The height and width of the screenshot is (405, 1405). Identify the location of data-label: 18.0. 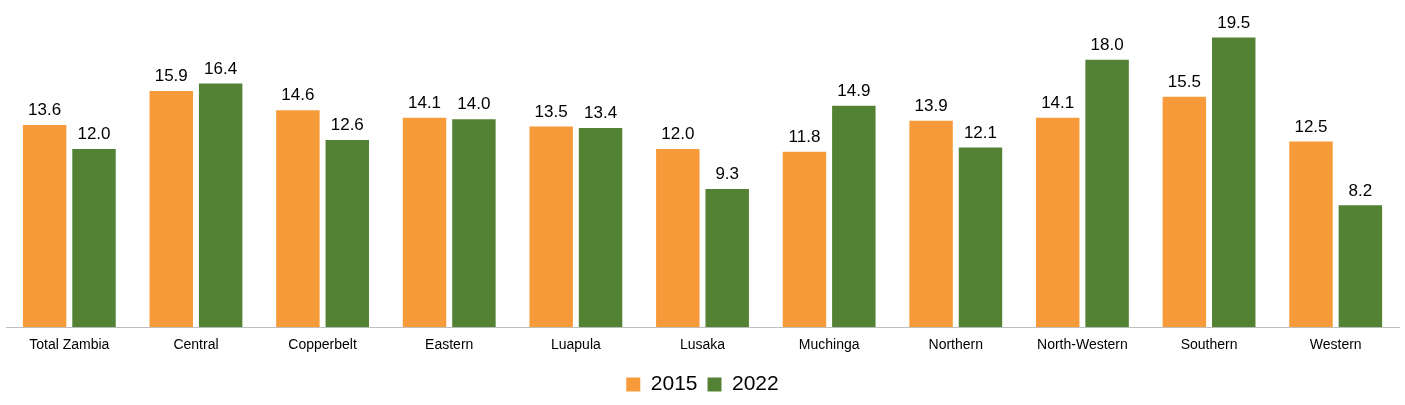
(1107, 44).